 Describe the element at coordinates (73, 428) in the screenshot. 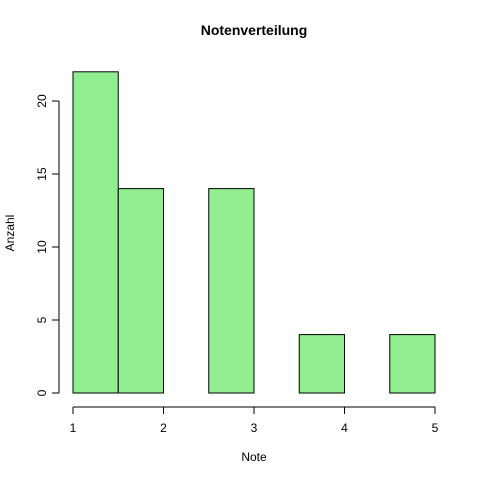

I see `x-tick-label: 1` at that location.